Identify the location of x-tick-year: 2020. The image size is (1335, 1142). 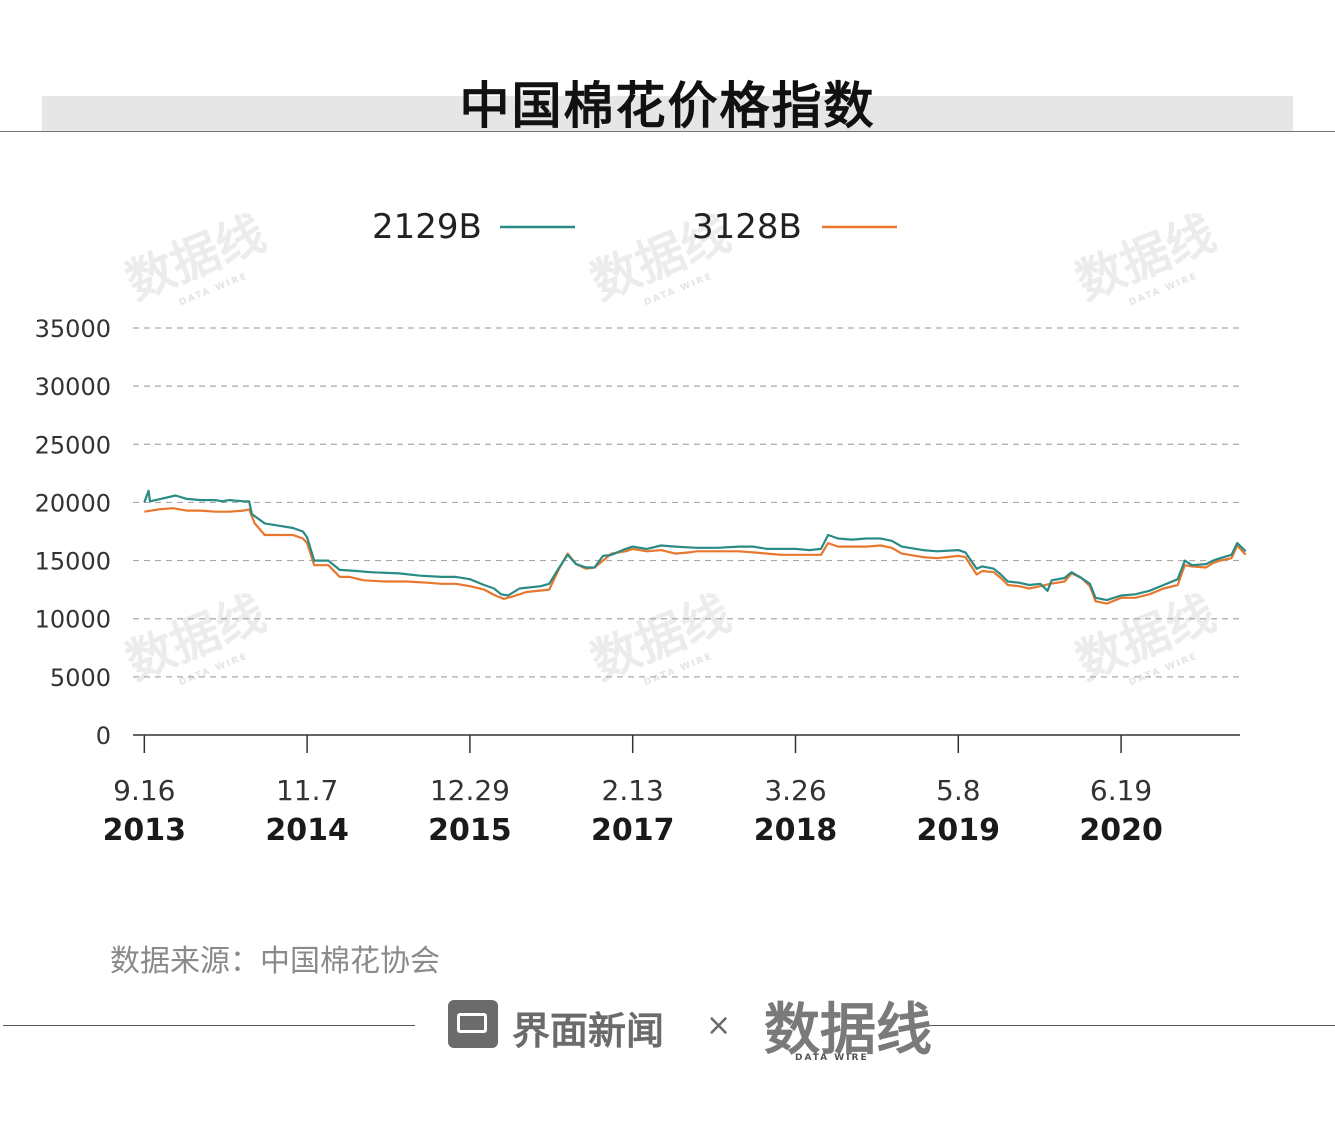
(1121, 830).